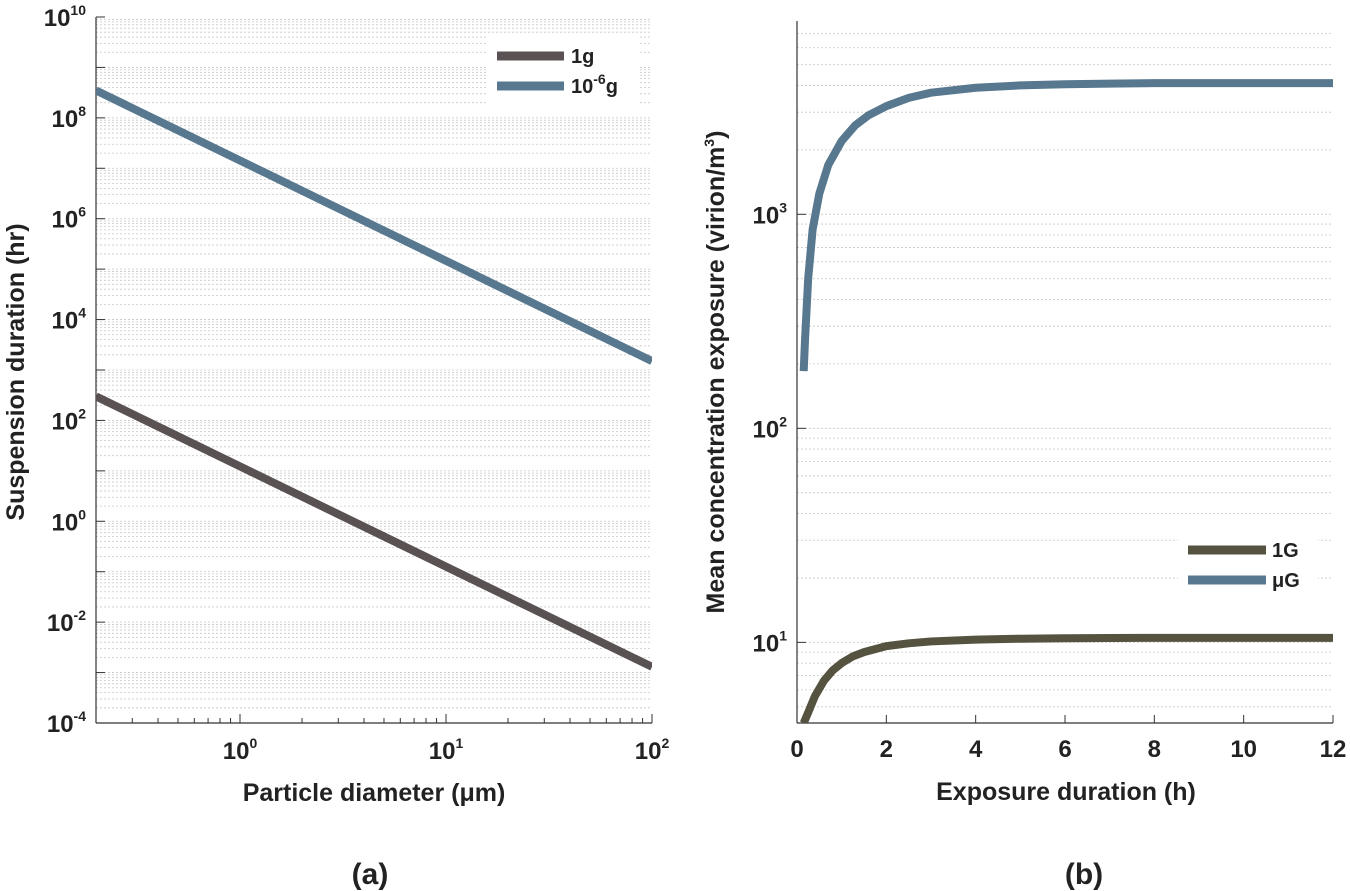  I want to click on x-tick-label: 0, so click(796, 749).